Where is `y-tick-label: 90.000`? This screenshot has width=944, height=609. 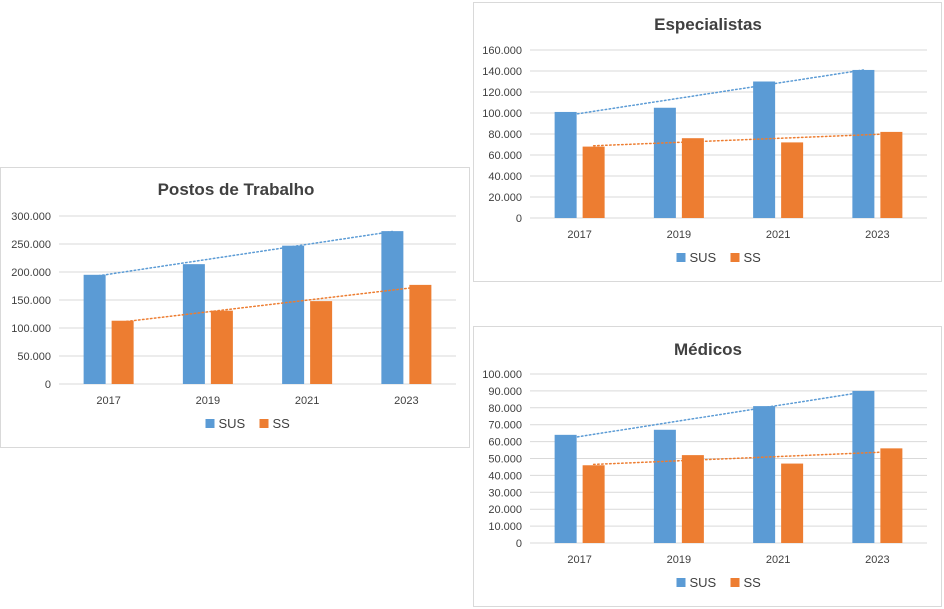 y-tick-label: 90.000 is located at coordinates (505, 392).